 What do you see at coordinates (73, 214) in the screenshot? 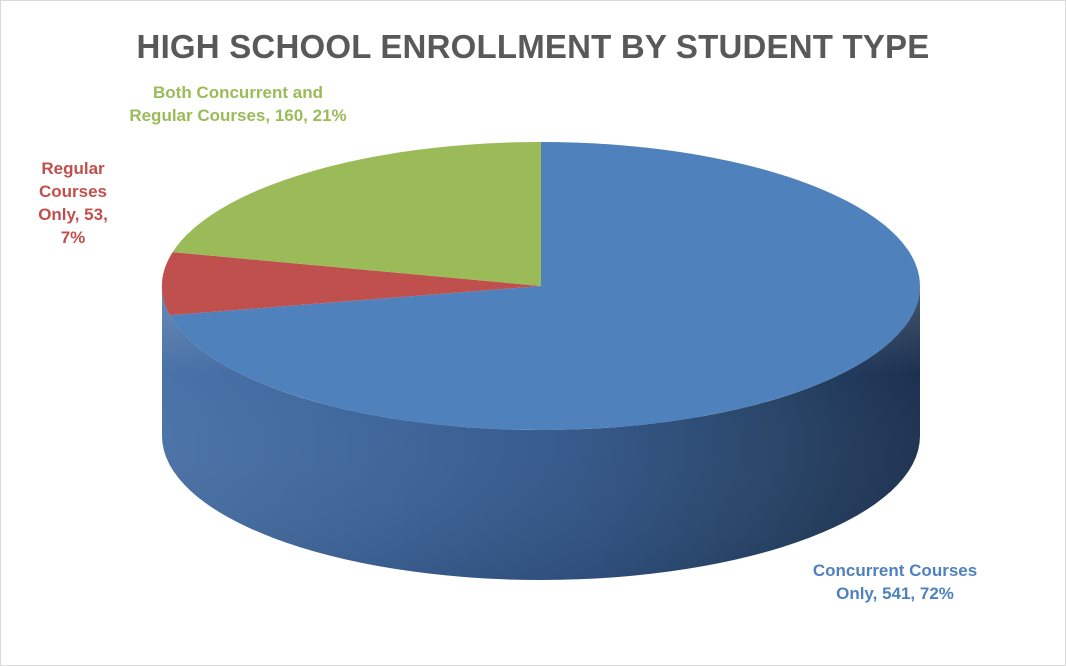
I see `data-label-line: Only, 53,` at bounding box center [73, 214].